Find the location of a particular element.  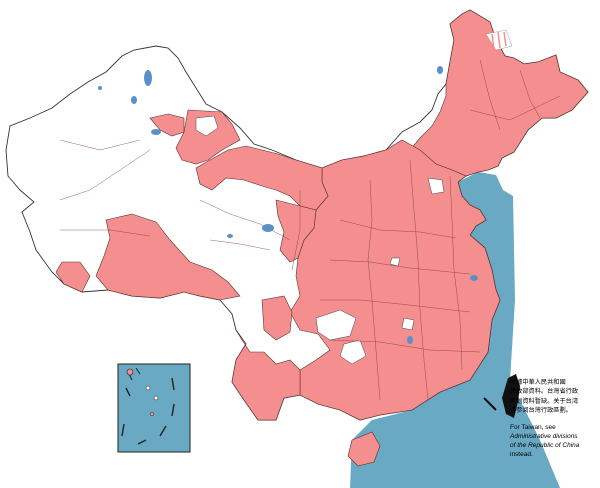

taiwan-divisions-link: Administrative divisions is located at coordinates (544, 436).